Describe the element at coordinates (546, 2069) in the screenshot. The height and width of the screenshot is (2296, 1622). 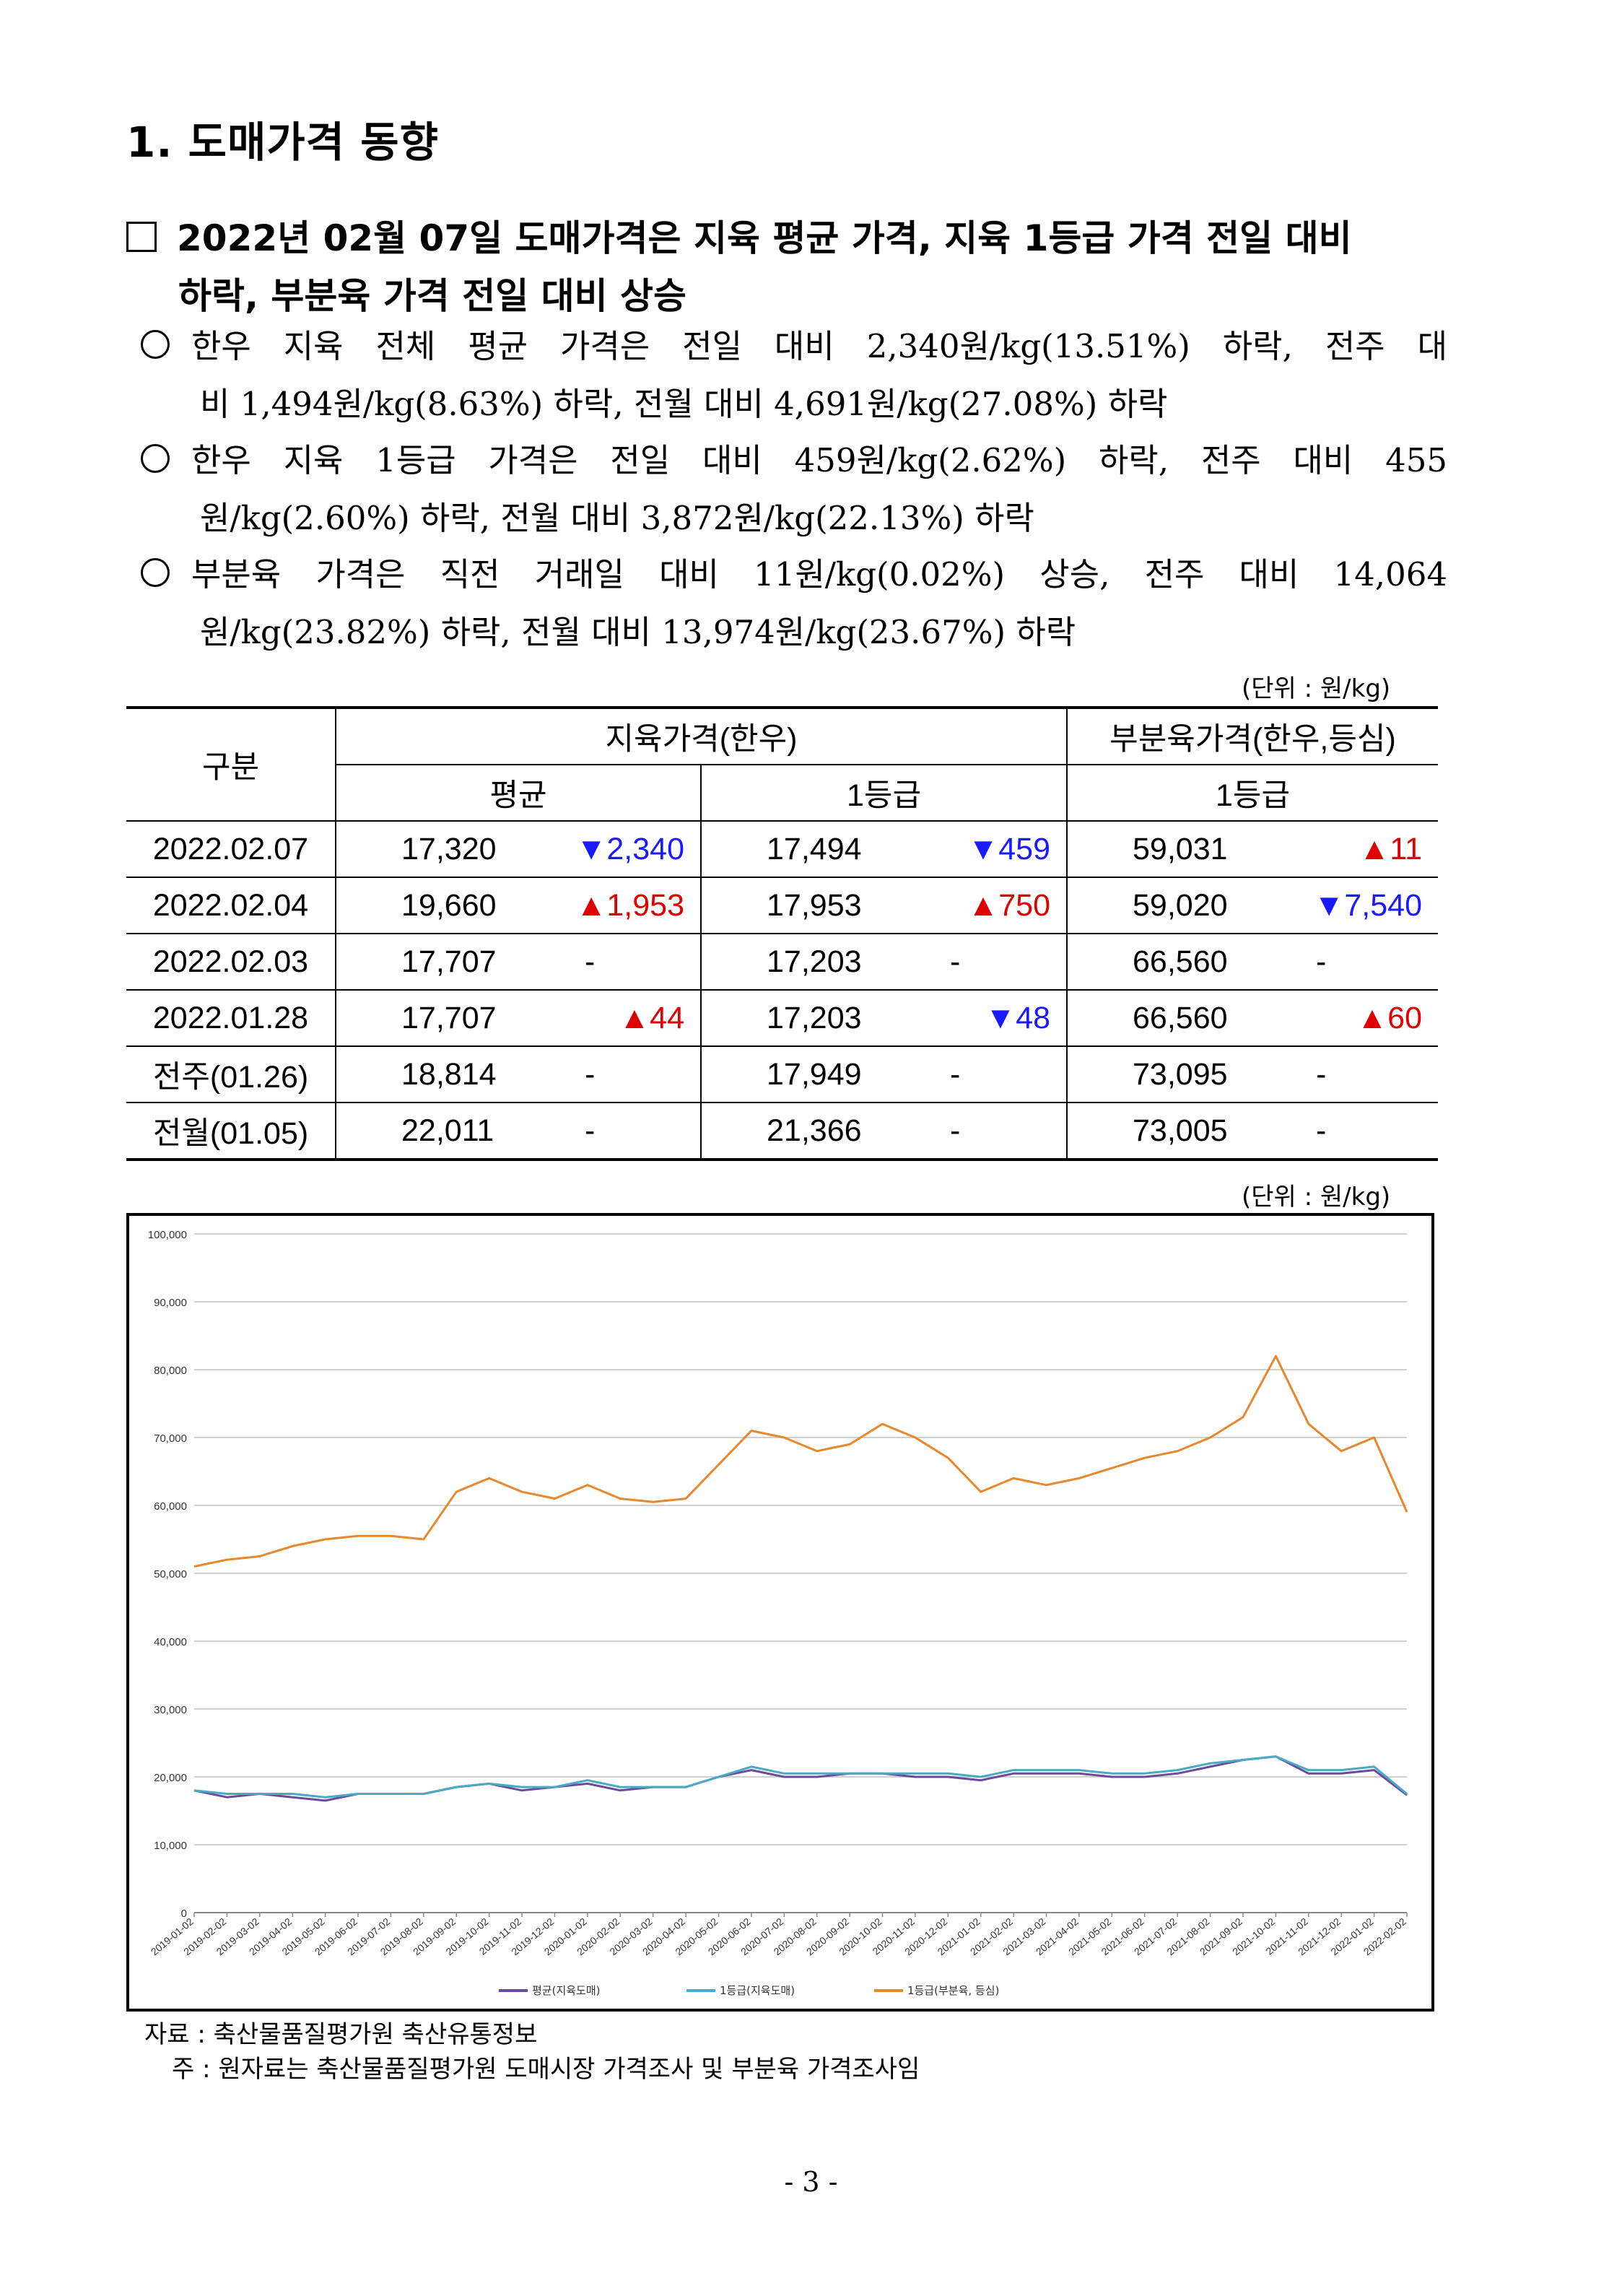
I see `footnote: 주 : 원자료는 축산물품질평가원 도매시장 가격조사 및 부분육 가격조사임` at that location.